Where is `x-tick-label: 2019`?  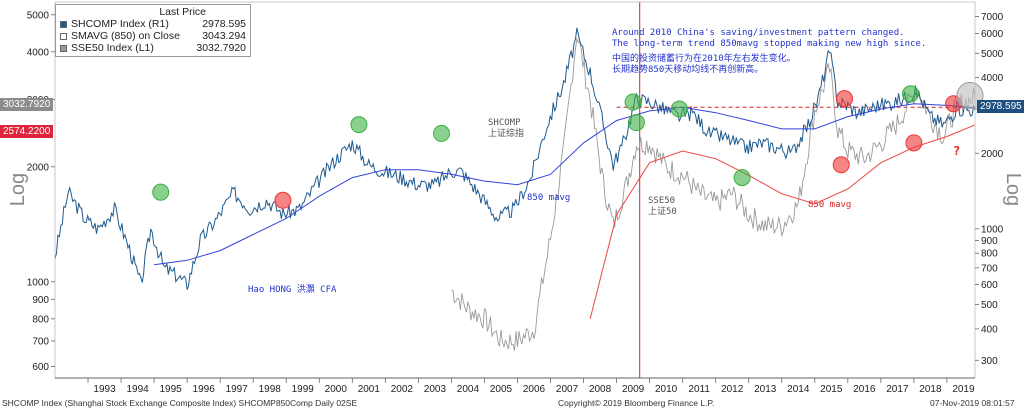
x-tick-label: 2019 is located at coordinates (963, 389).